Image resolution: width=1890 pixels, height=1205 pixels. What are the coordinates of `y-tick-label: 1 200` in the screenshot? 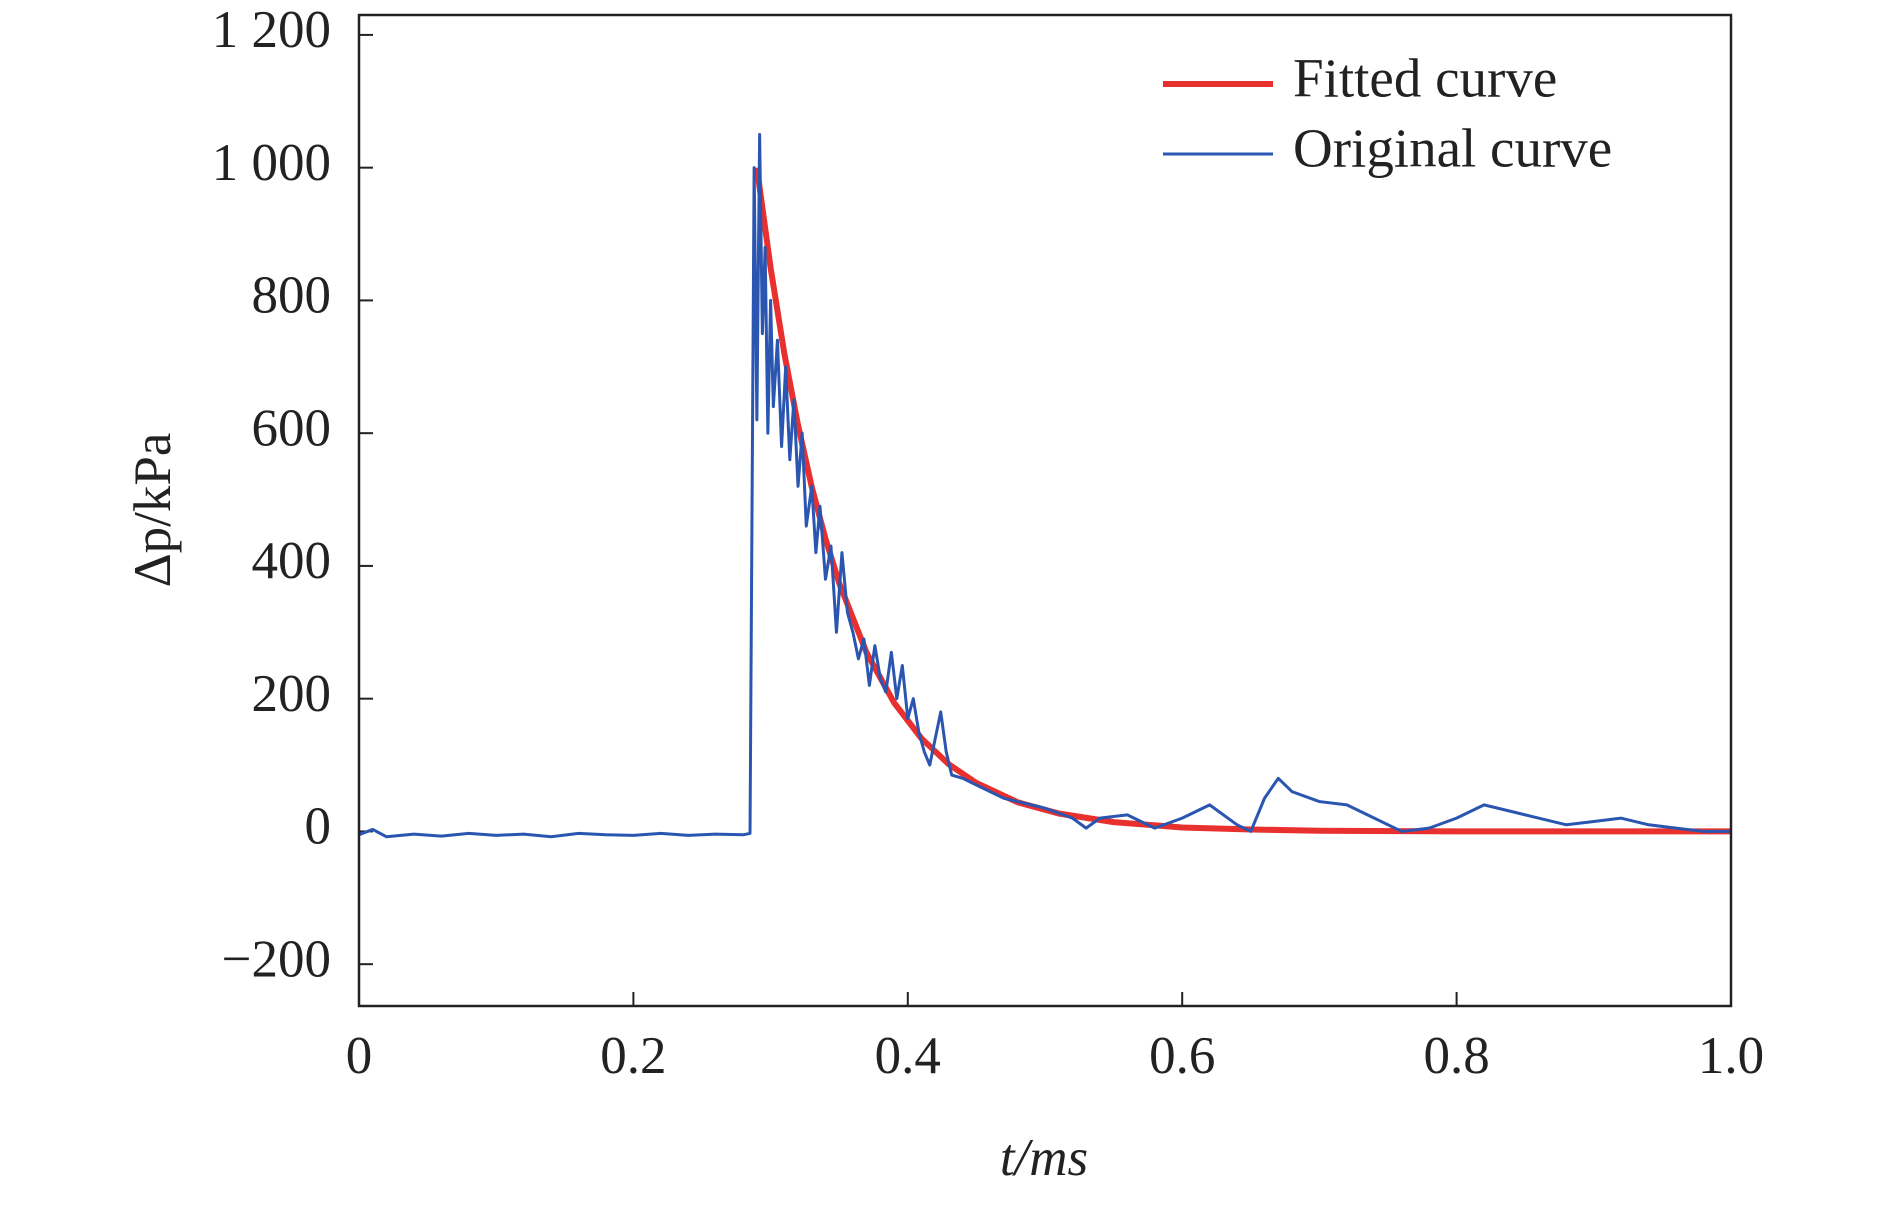 It's located at (271, 30).